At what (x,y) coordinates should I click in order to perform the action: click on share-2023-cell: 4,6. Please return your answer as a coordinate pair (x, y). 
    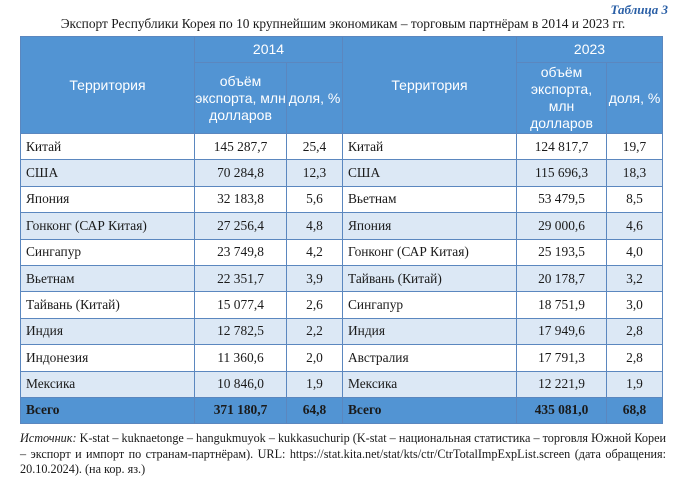
    Looking at the image, I should click on (634, 226).